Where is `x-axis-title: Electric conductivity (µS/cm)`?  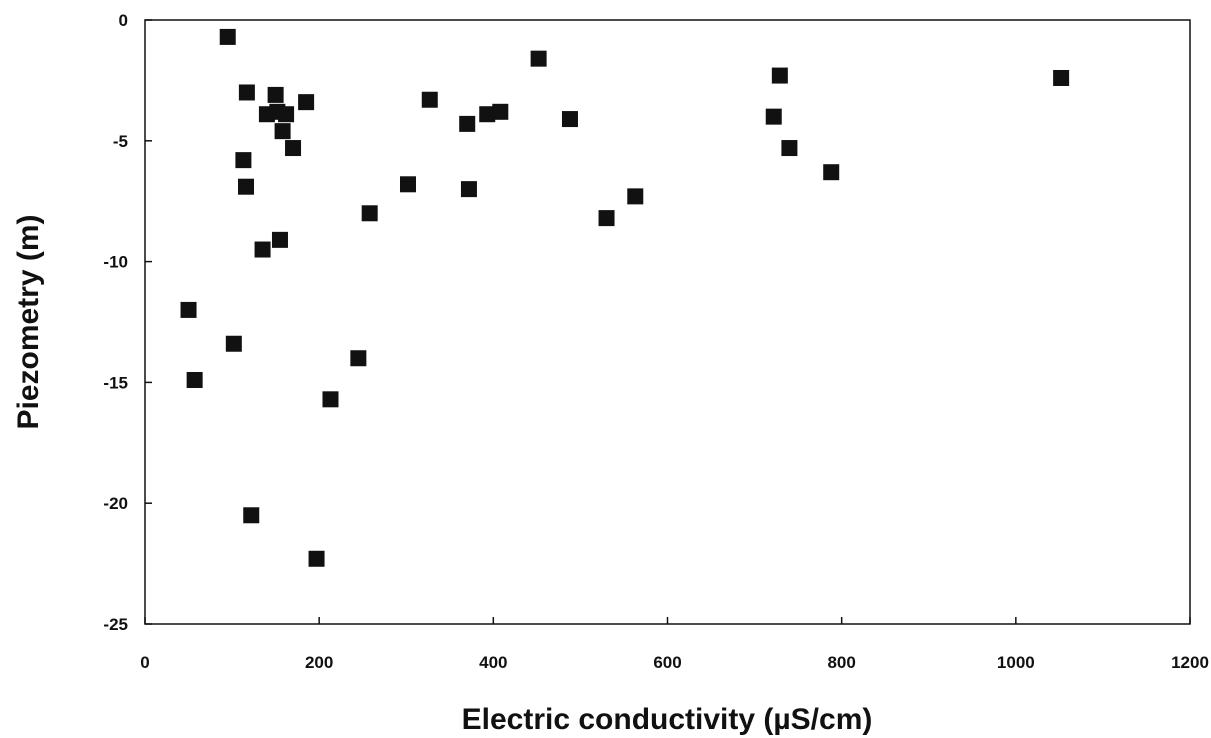
x-axis-title: Electric conductivity (µS/cm) is located at coordinates (667, 719).